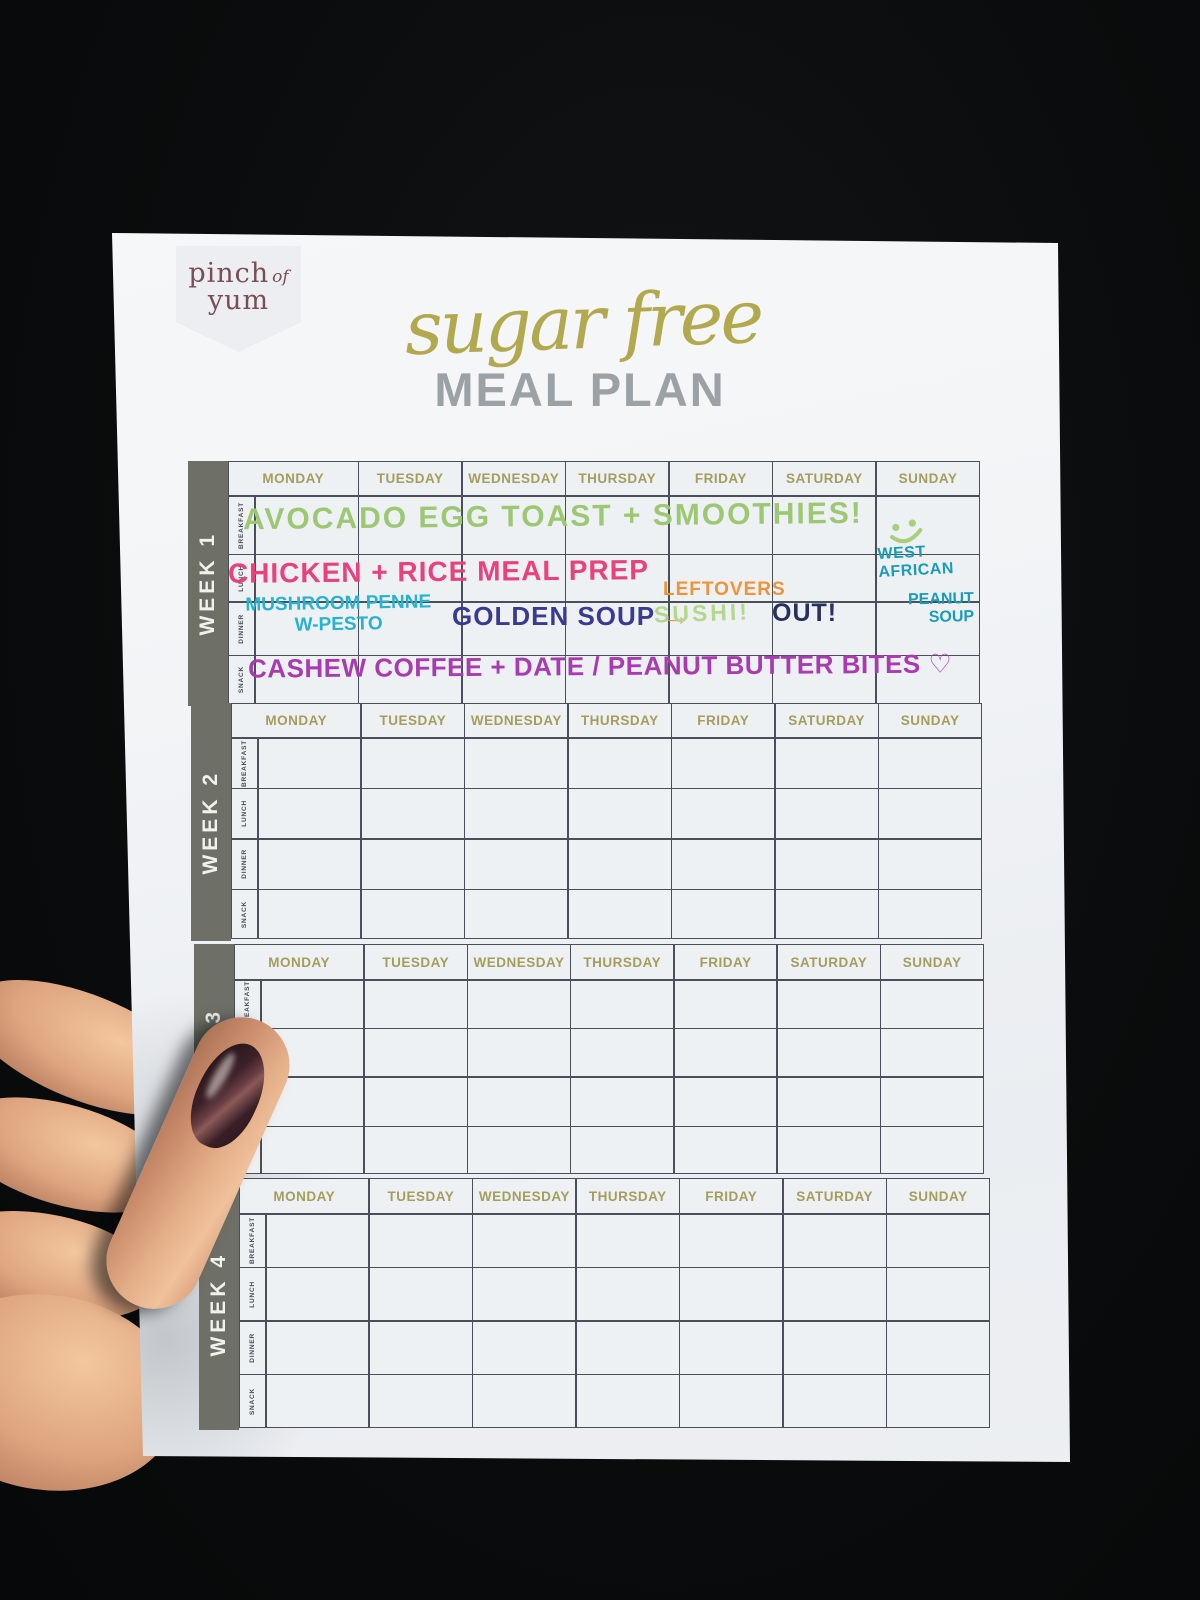  What do you see at coordinates (218, 1304) in the screenshot?
I see `week-label: WEEK 4` at bounding box center [218, 1304].